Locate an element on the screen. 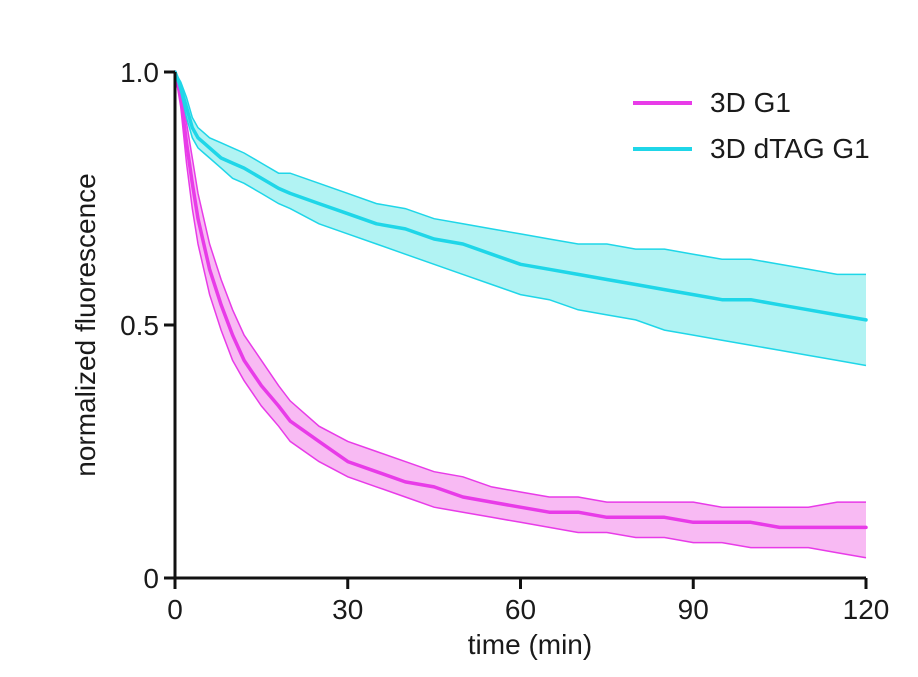 The height and width of the screenshot is (677, 918). legend-label: 3D dTAG G1 is located at coordinates (790, 148).